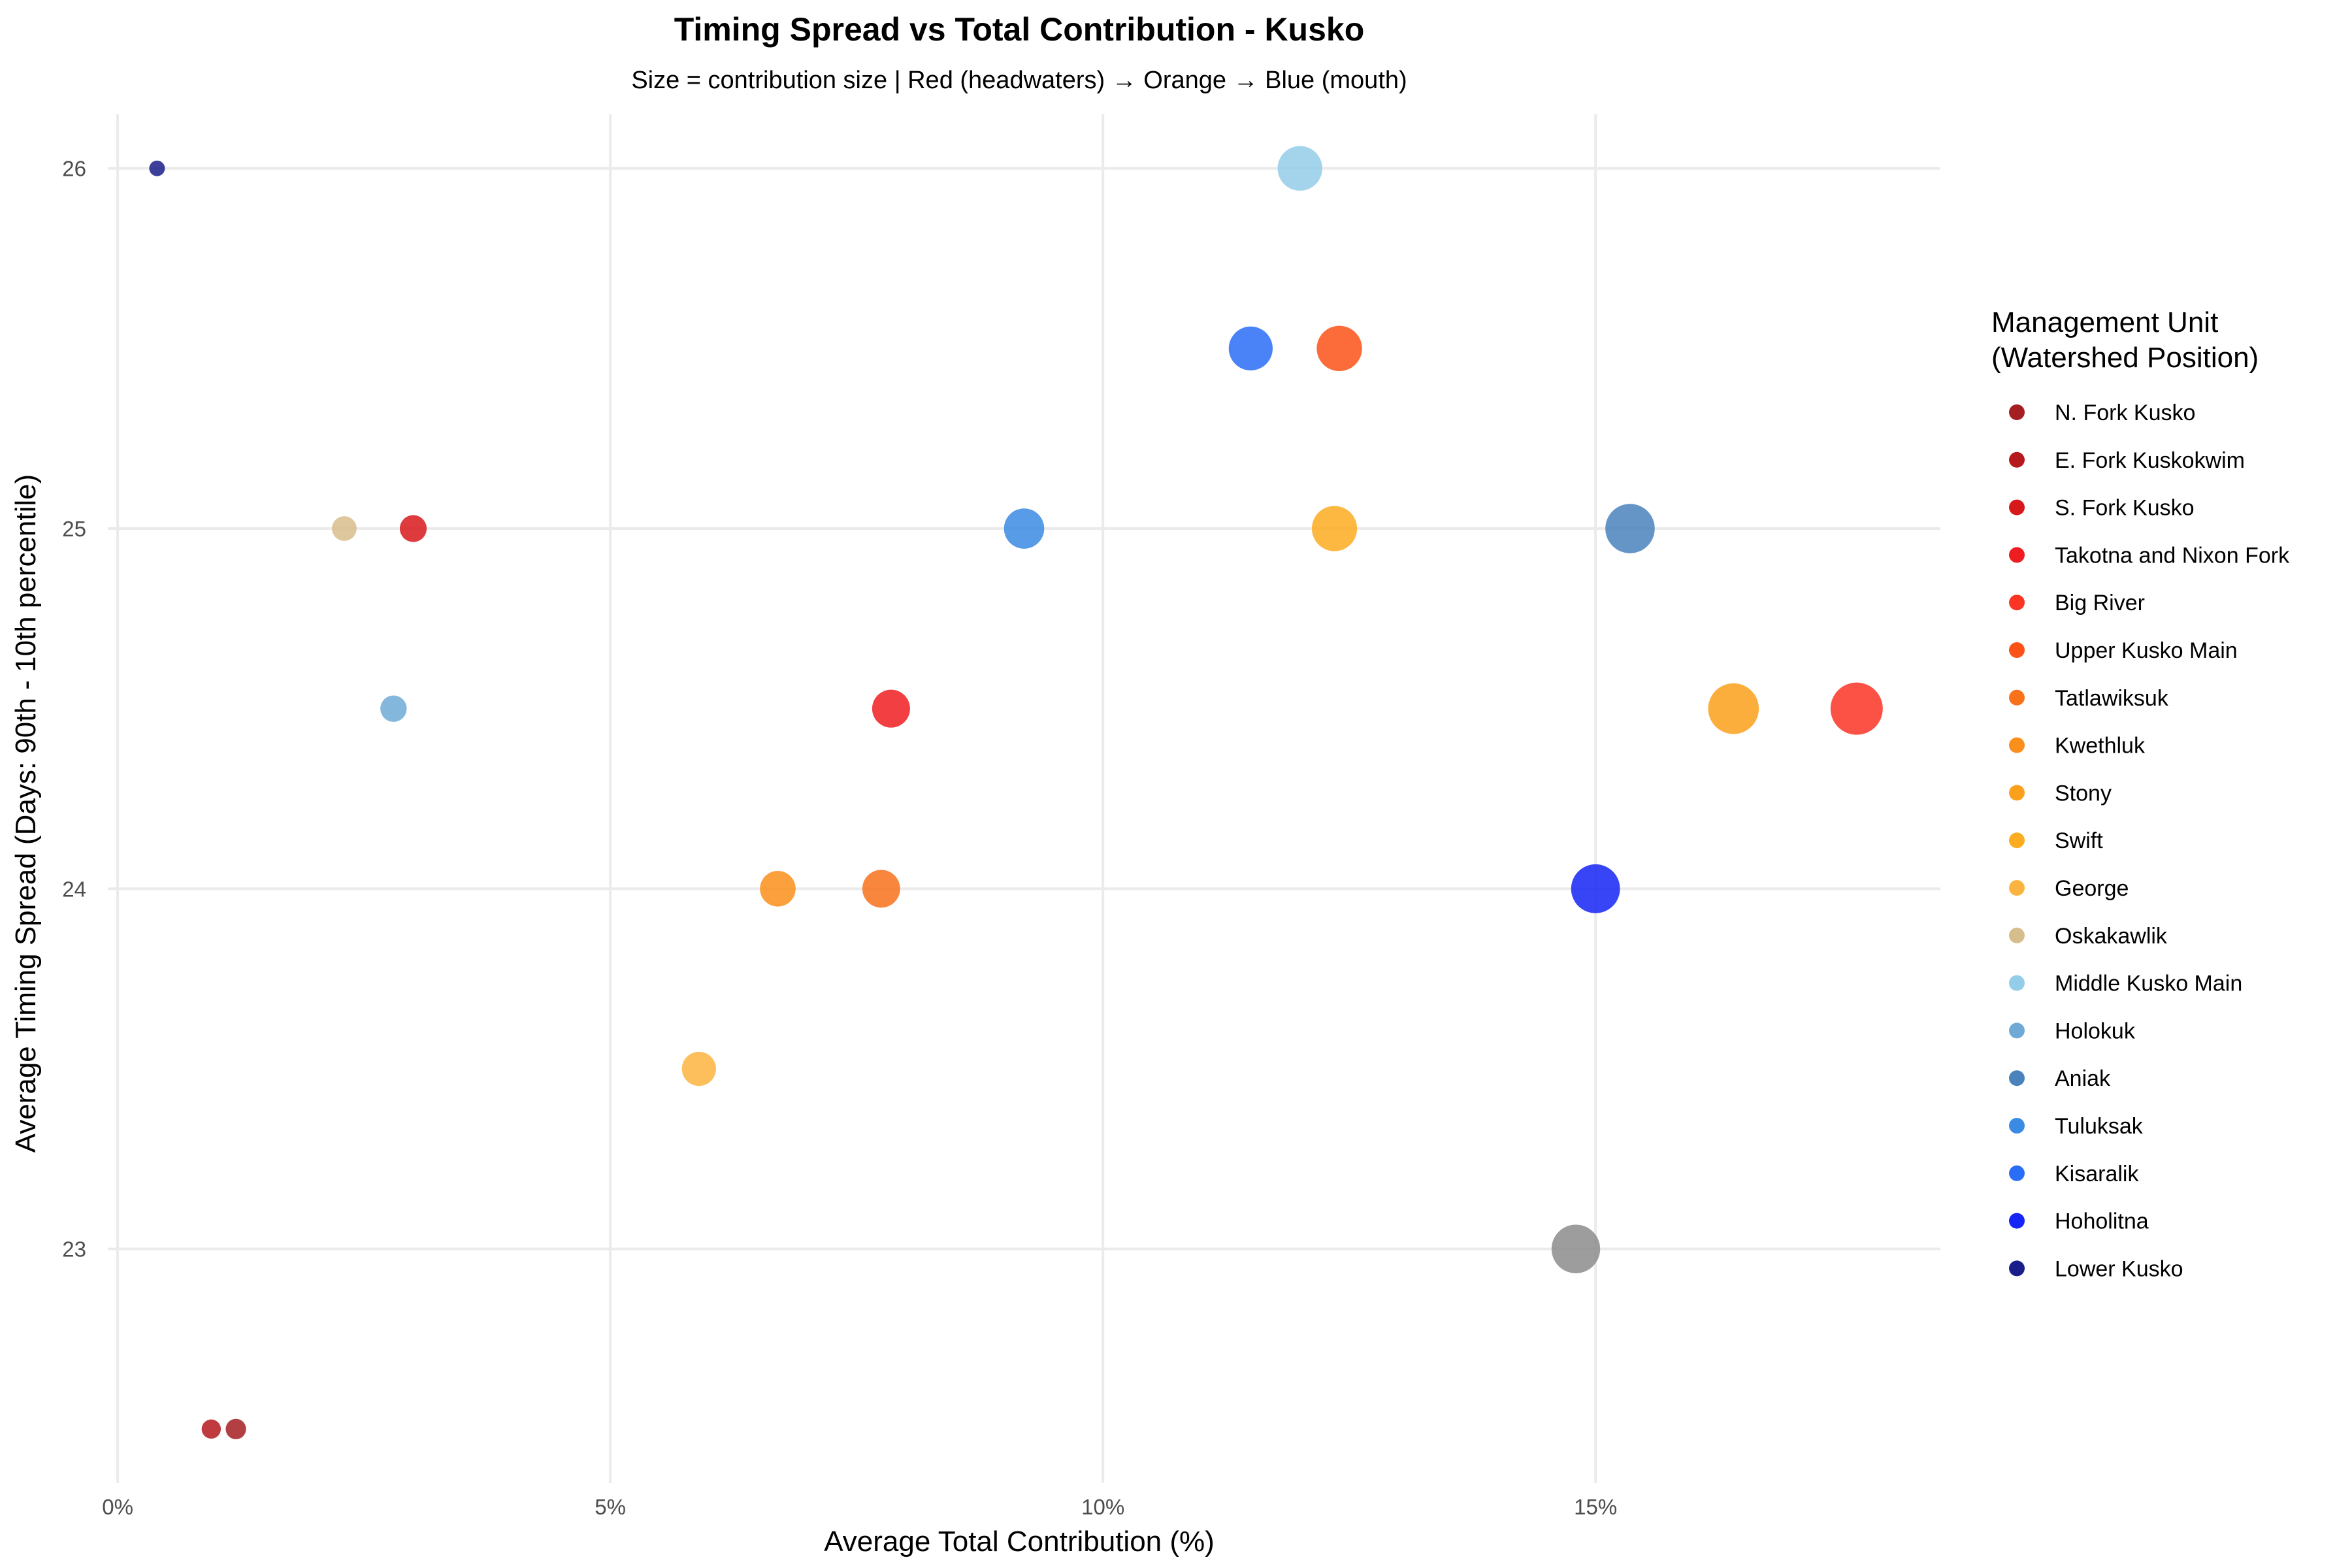  Describe the element at coordinates (859, 1507) in the screenshot. I see `x-axis-ticks: 0% 5% 10% 15%` at that location.